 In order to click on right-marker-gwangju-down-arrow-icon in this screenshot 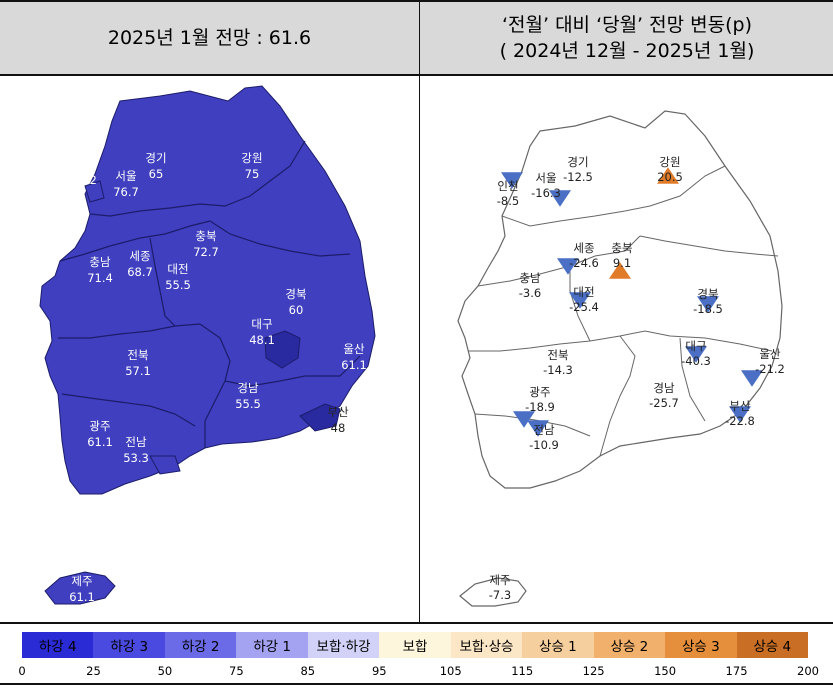, I will do `click(524, 419)`.